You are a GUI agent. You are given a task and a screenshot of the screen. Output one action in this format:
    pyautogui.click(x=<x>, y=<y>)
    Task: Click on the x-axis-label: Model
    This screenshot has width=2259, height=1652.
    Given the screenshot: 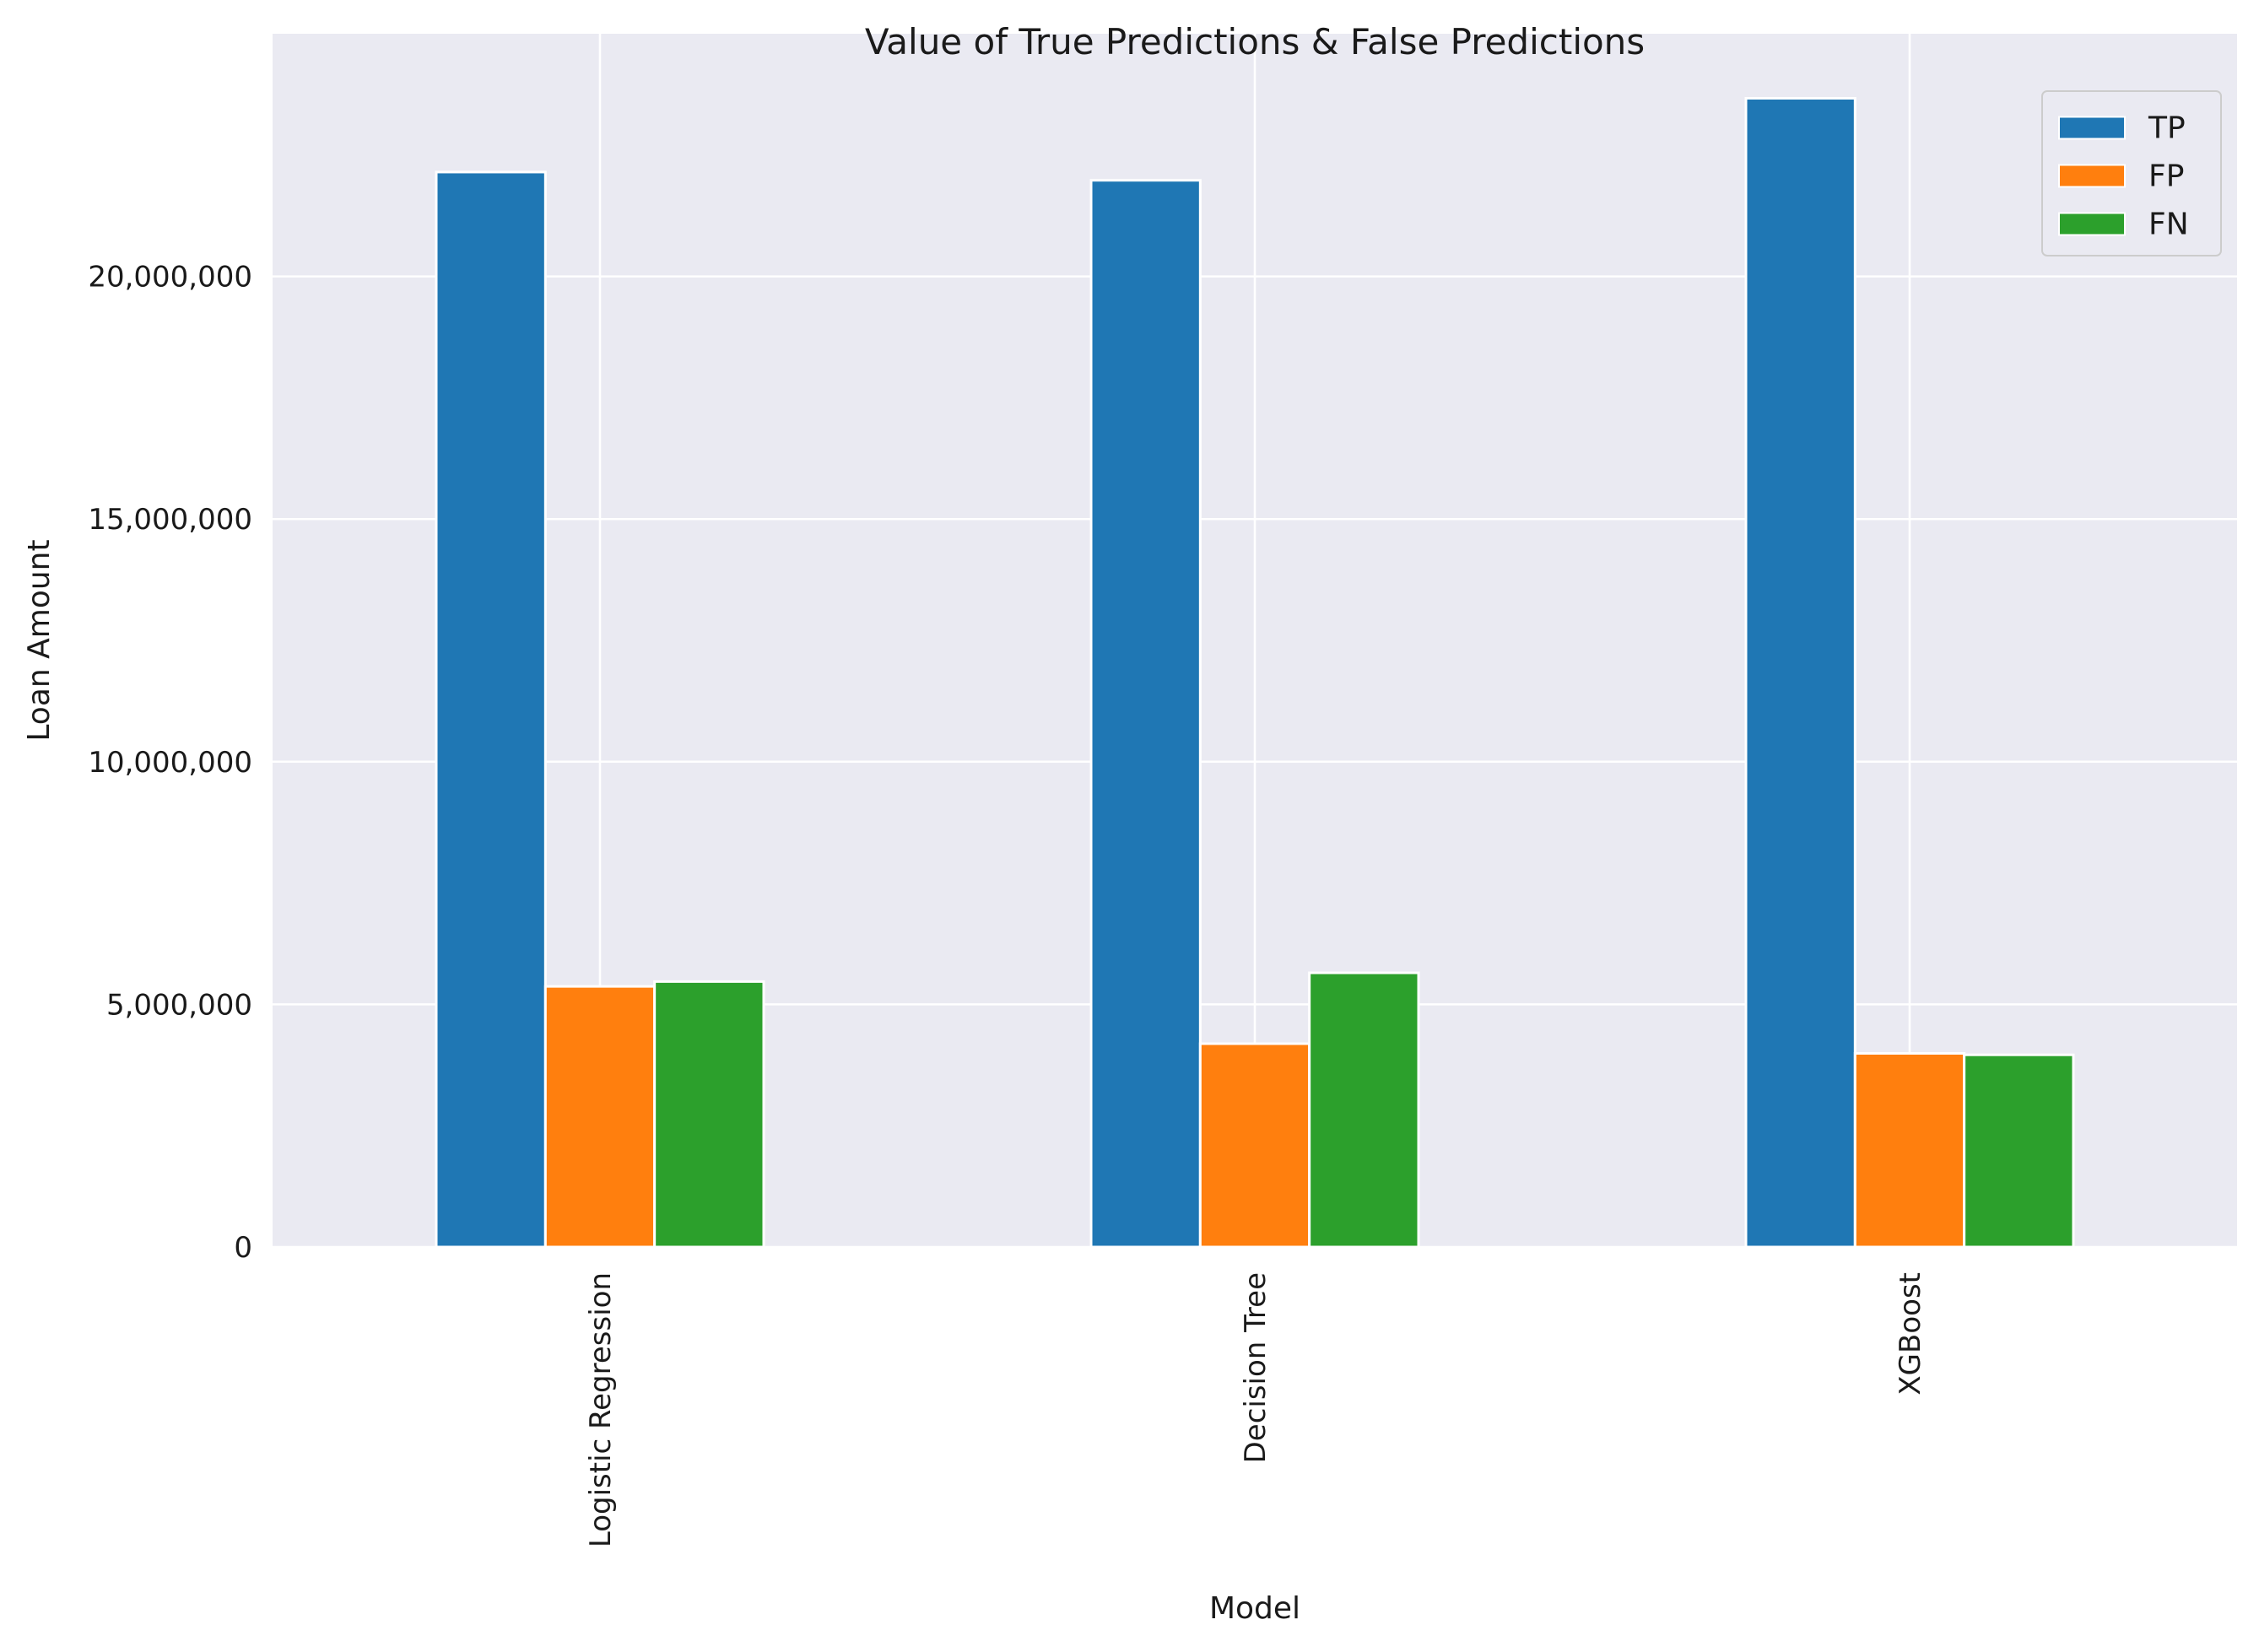 What is the action you would take?
    pyautogui.click(x=1254, y=1608)
    